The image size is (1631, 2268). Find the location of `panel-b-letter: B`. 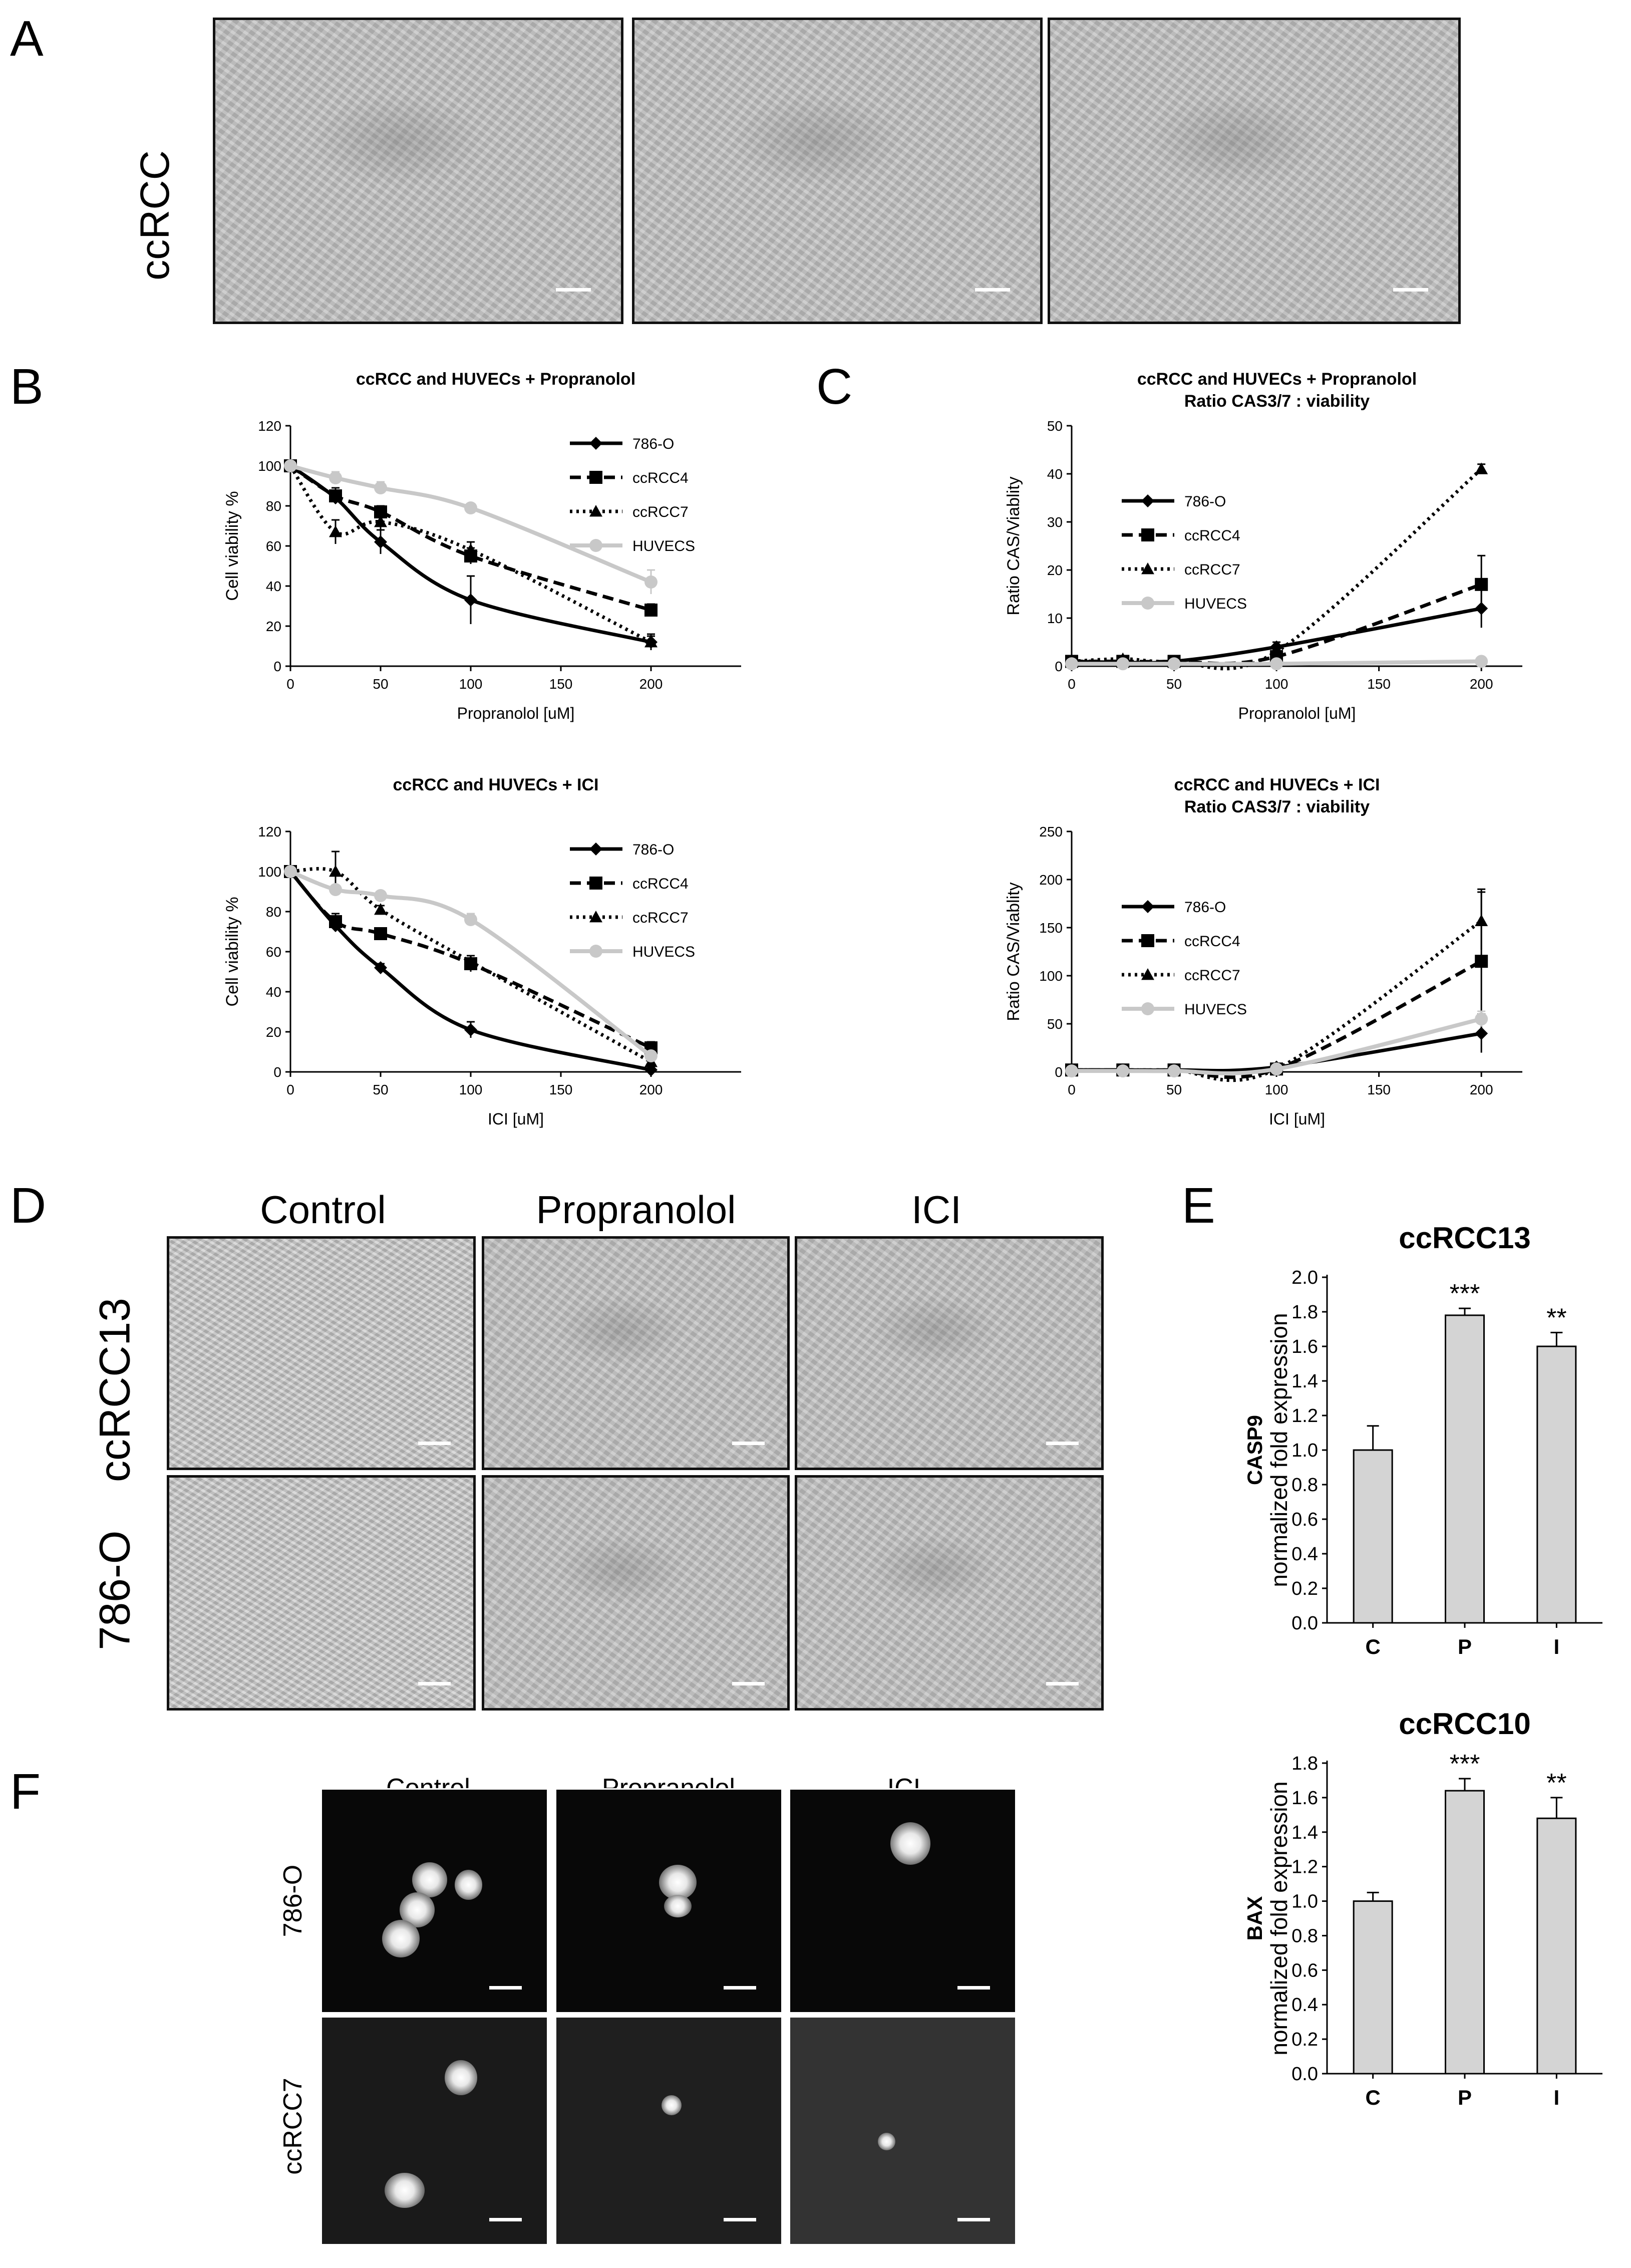

panel-b-letter: B is located at coordinates (27, 387).